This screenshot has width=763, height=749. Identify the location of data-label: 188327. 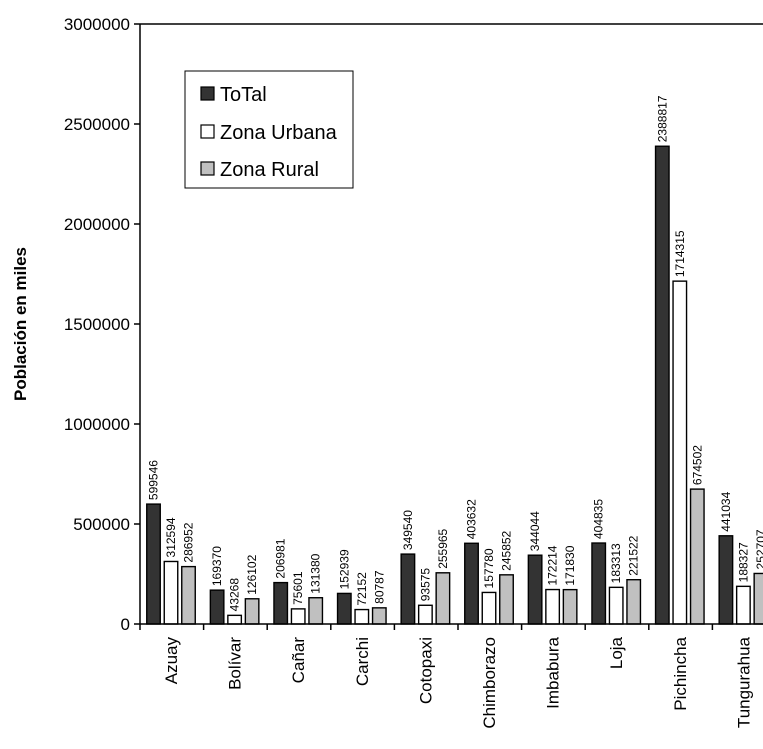
(743, 562).